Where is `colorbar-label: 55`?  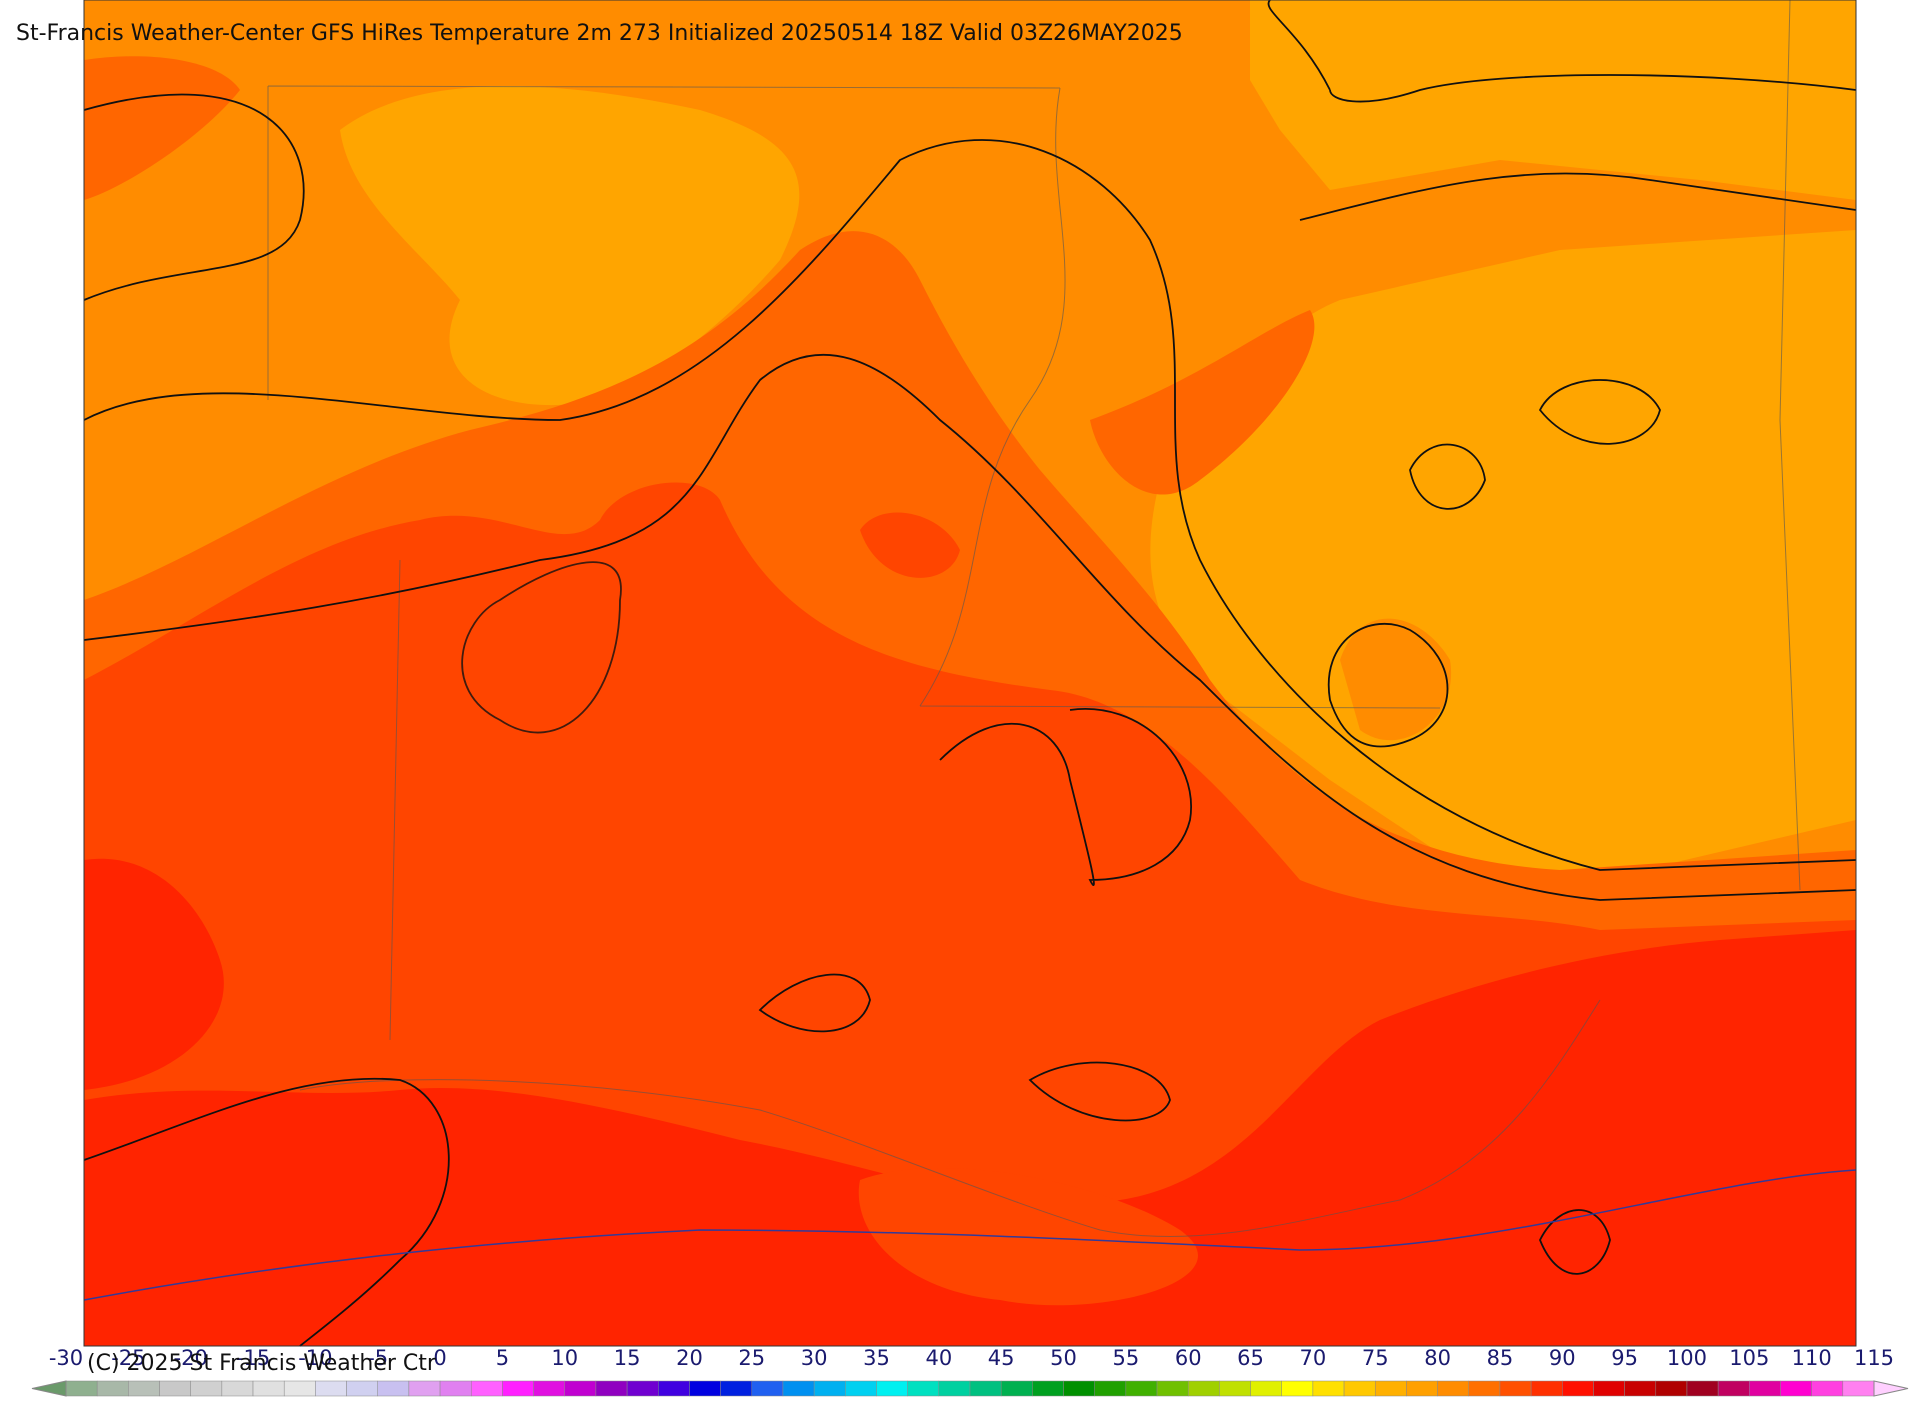 colorbar-label: 55 is located at coordinates (1125, 1358).